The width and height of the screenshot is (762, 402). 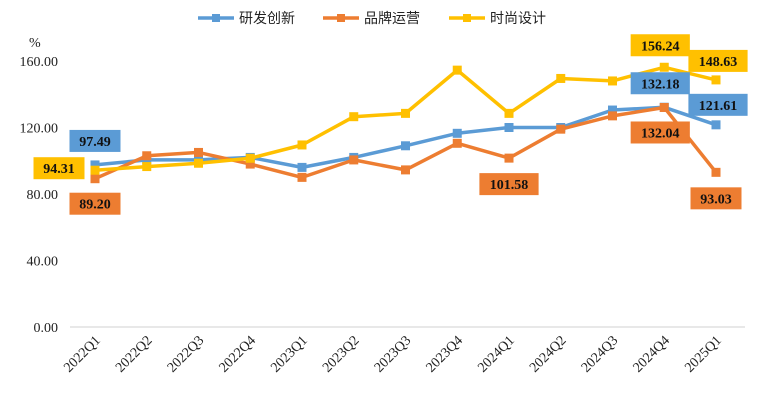 I want to click on data-label: 132.18, so click(x=660, y=84).